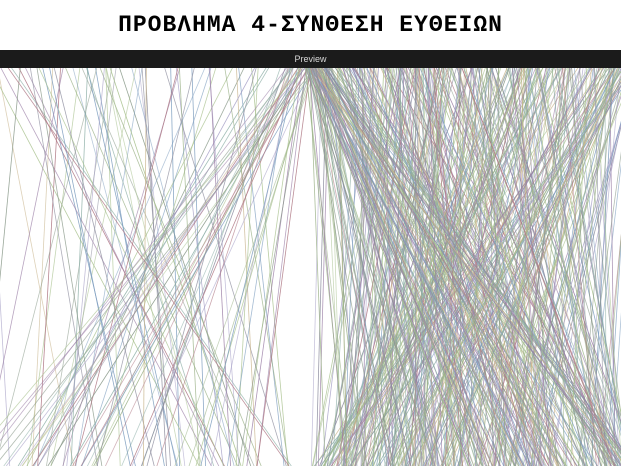 The height and width of the screenshot is (466, 621). I want to click on preview-header-bar: Preview, so click(310, 59).